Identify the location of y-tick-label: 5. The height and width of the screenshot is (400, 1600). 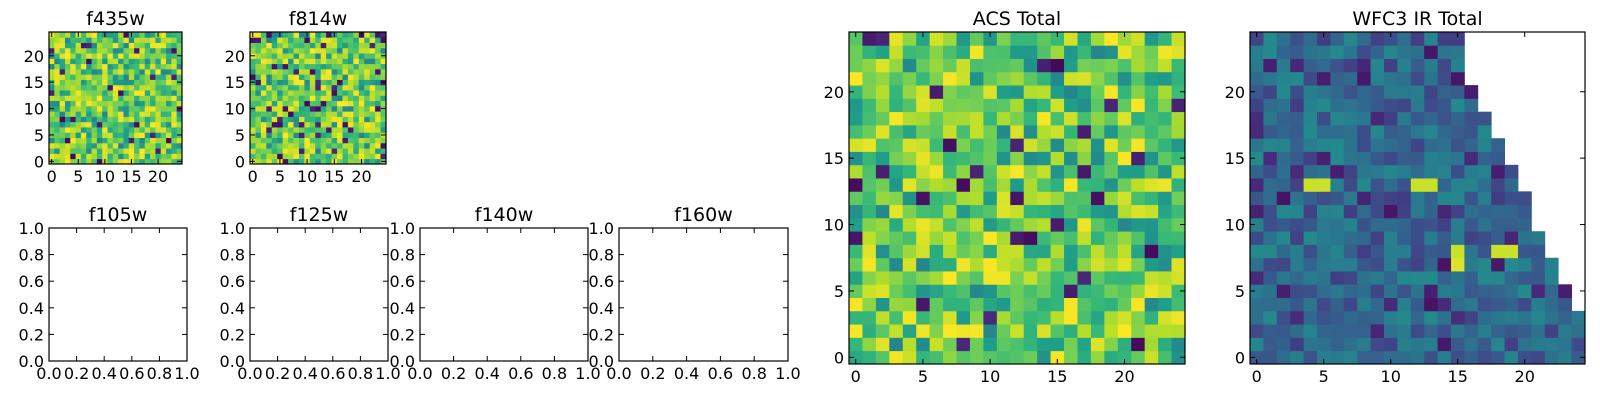
(1240, 291).